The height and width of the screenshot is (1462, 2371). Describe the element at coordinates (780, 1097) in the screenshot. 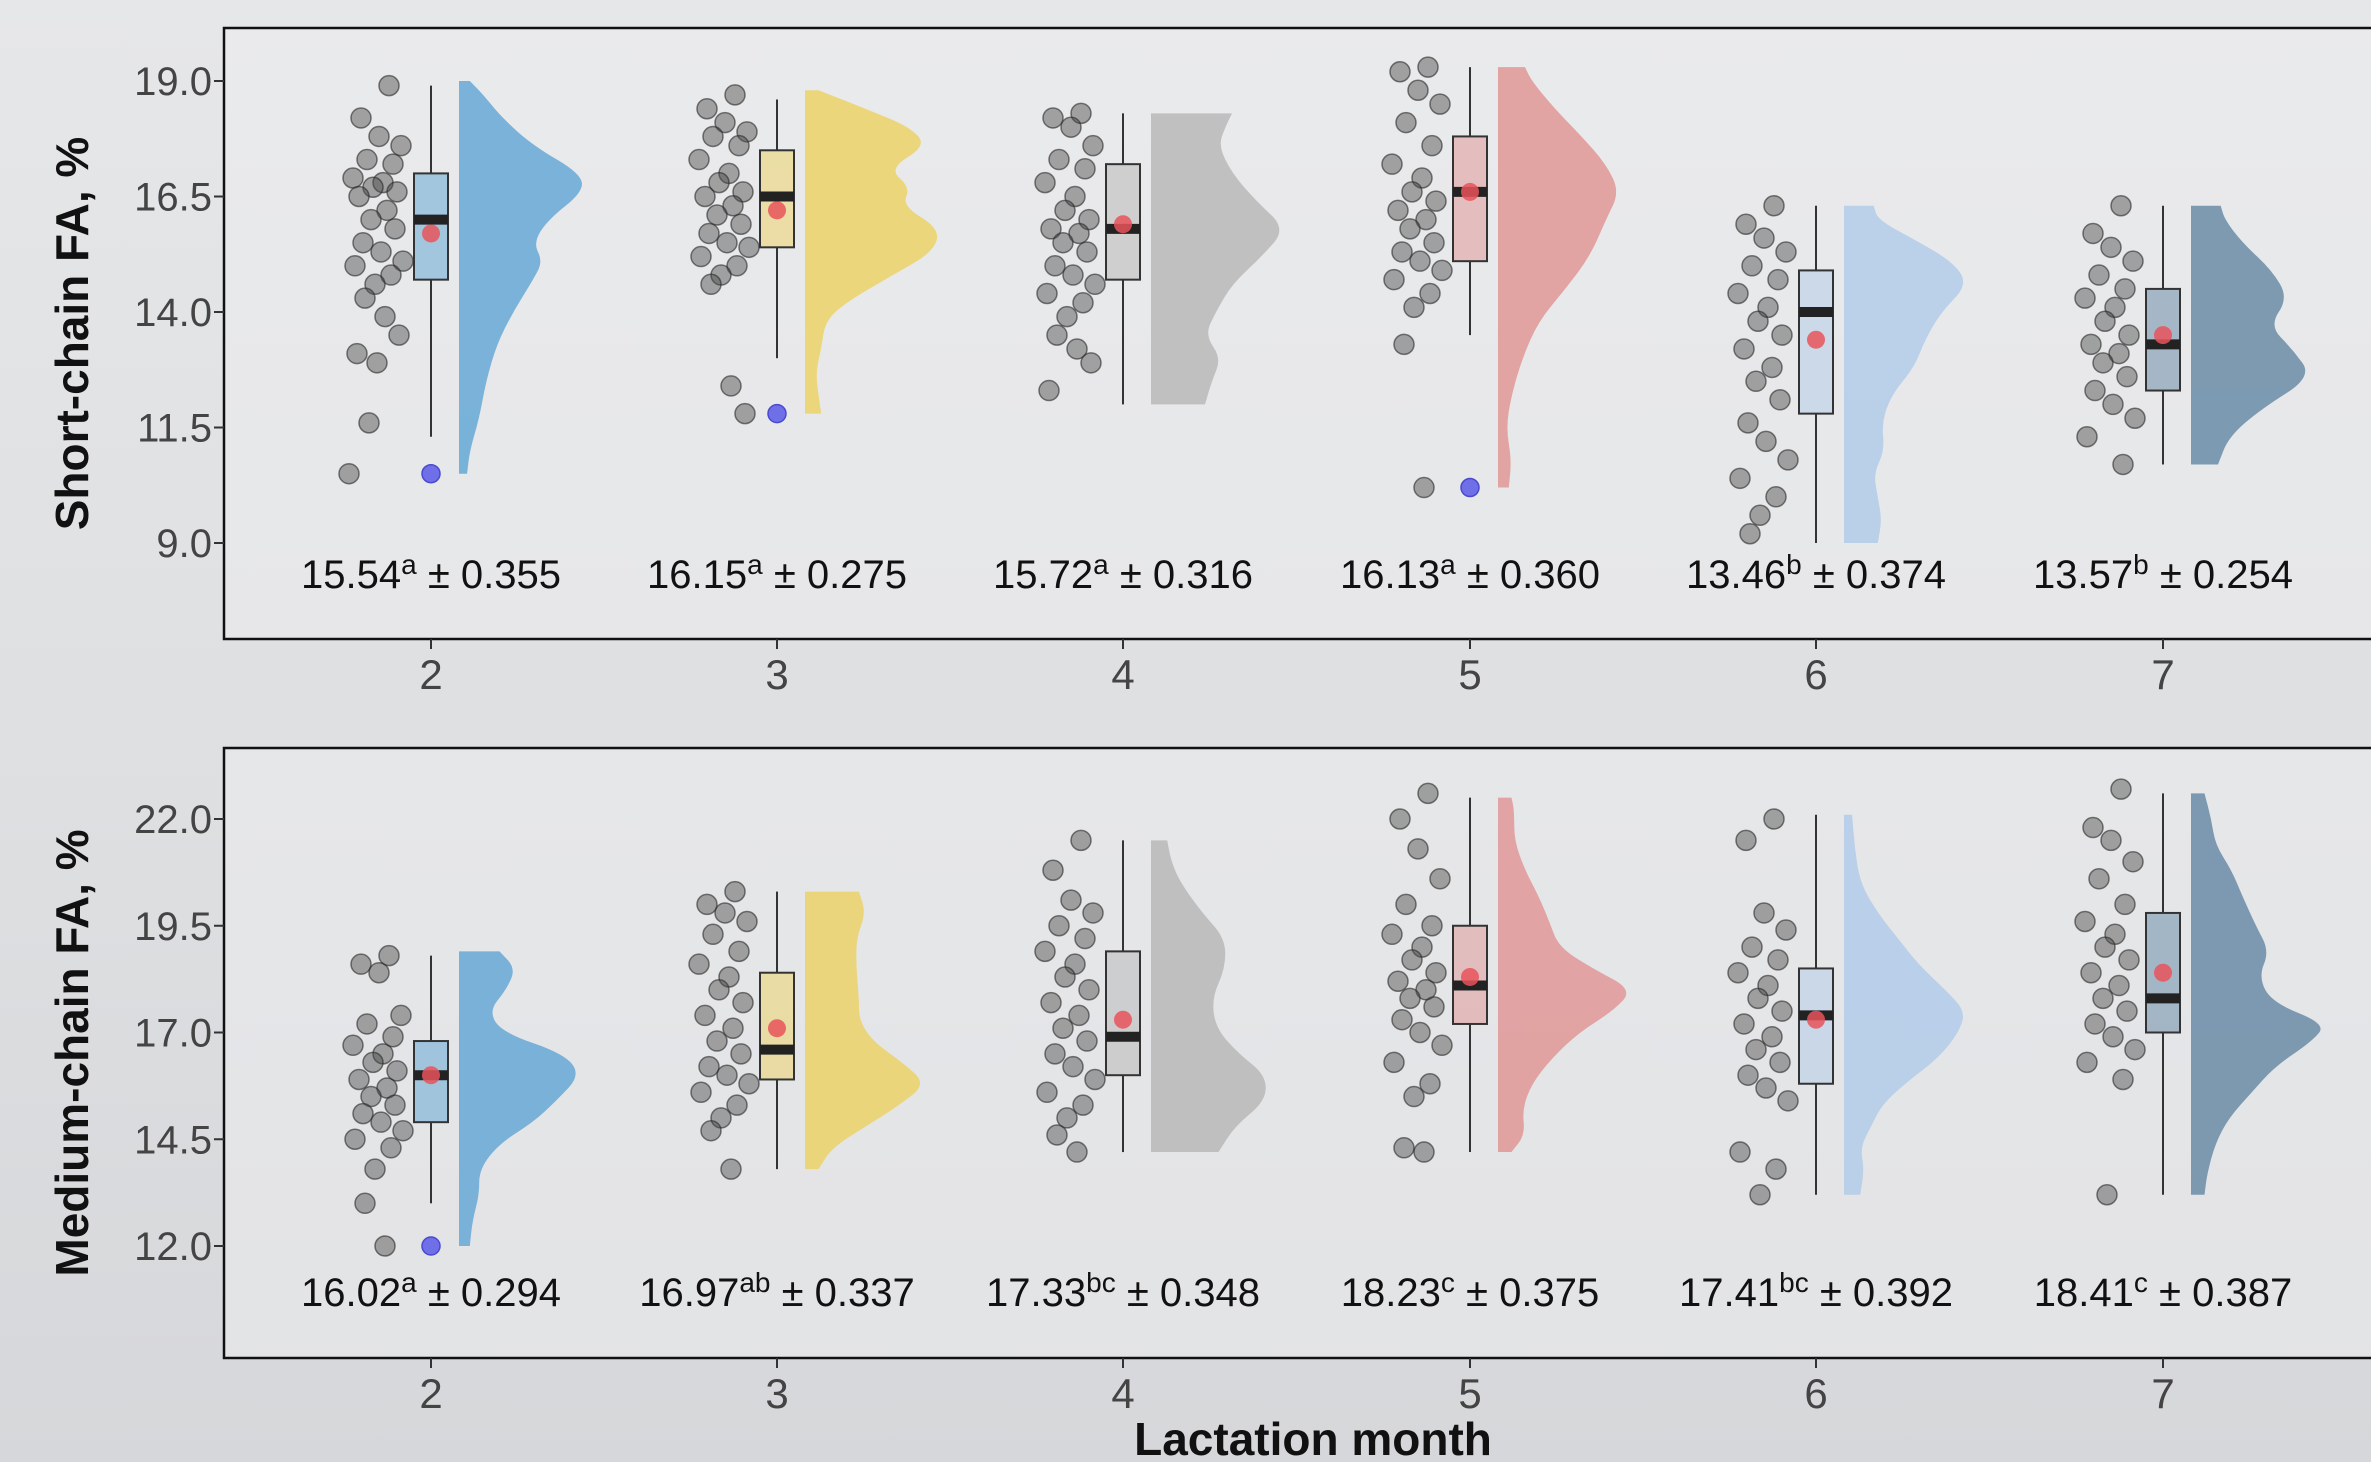

I see `group-month-3: 16.97ab ± 0.337` at that location.